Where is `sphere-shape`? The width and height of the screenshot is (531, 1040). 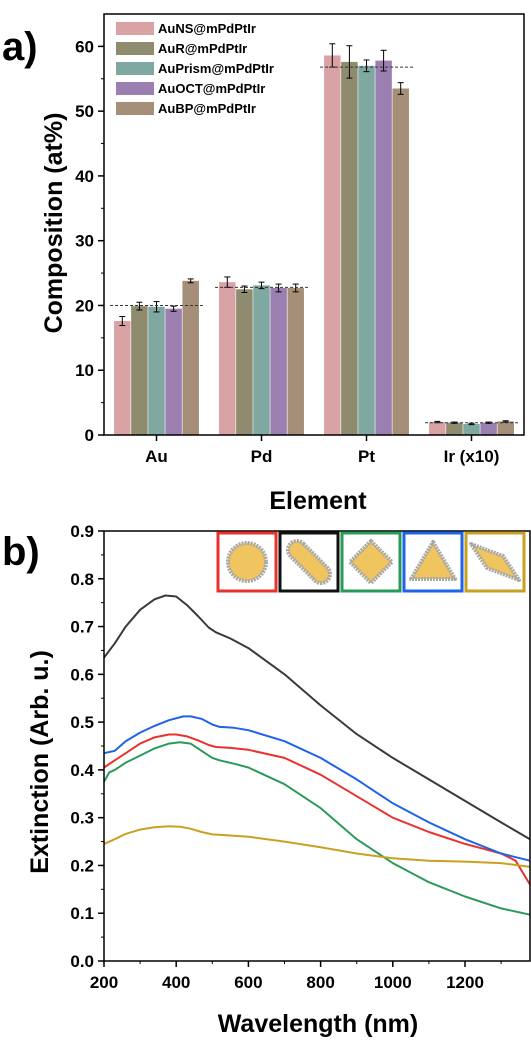
sphere-shape is located at coordinates (247, 562).